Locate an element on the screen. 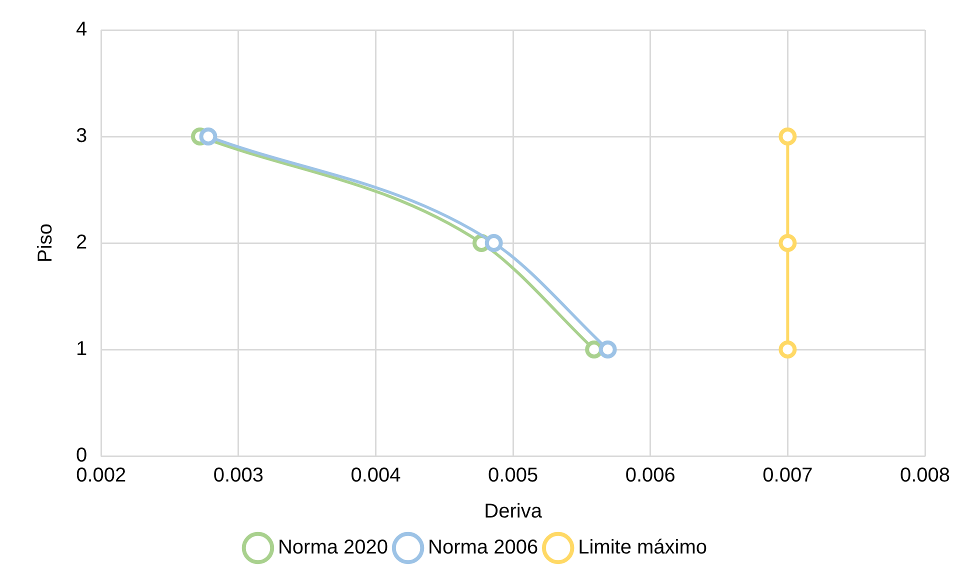 The width and height of the screenshot is (965, 578). y-tick-label: 0 is located at coordinates (82, 455).